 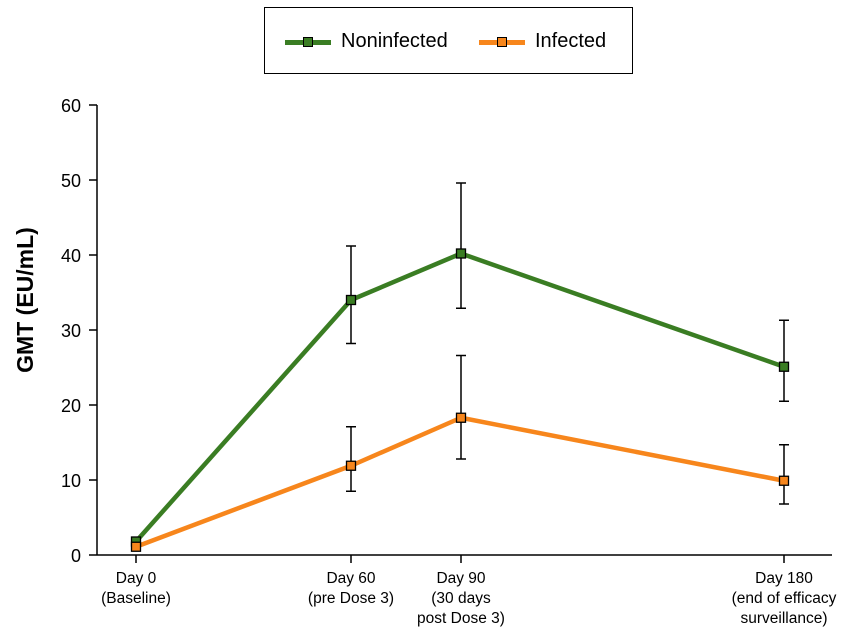 What do you see at coordinates (71, 331) in the screenshot?
I see `y-tick-label: 30` at bounding box center [71, 331].